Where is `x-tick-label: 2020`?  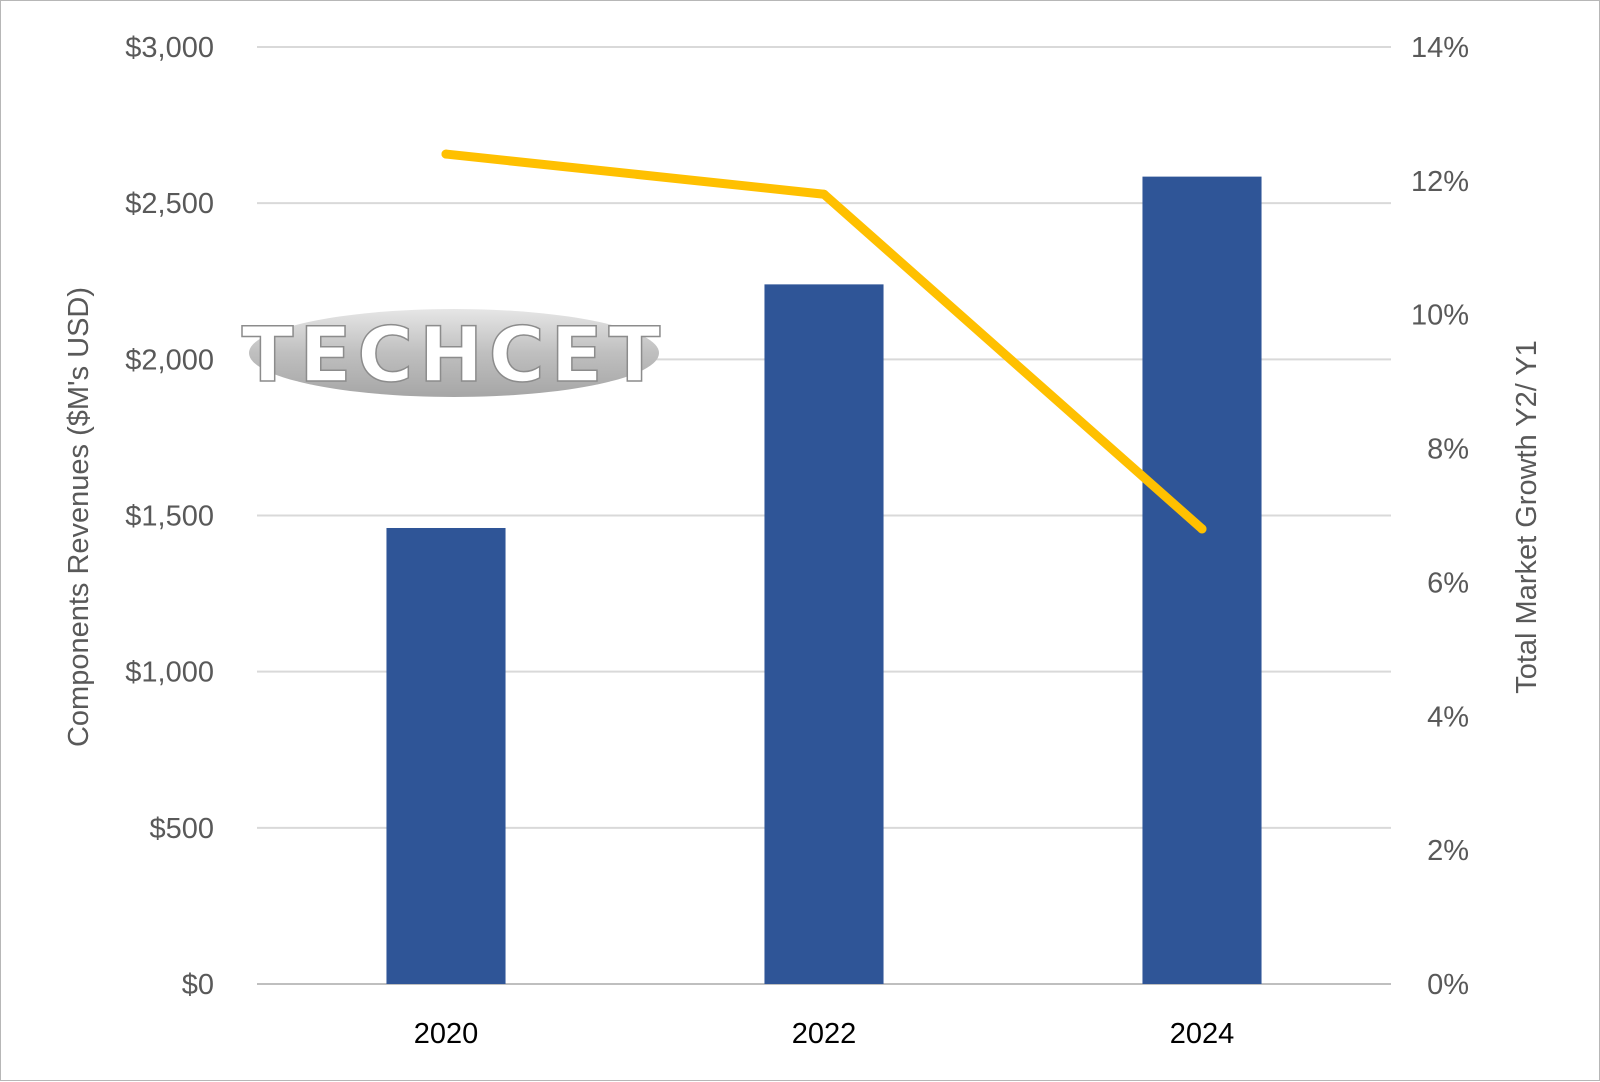
x-tick-label: 2020 is located at coordinates (446, 1034).